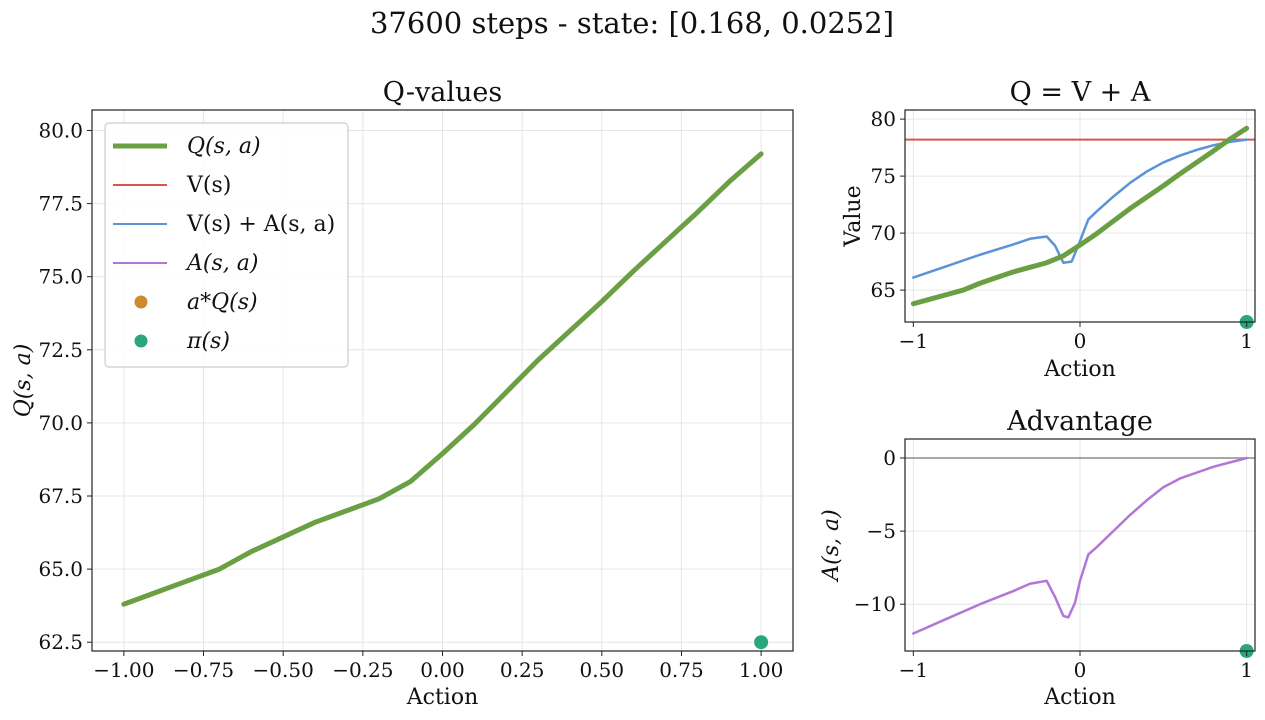  What do you see at coordinates (761, 642) in the screenshot?
I see `q-values-point-pi` at bounding box center [761, 642].